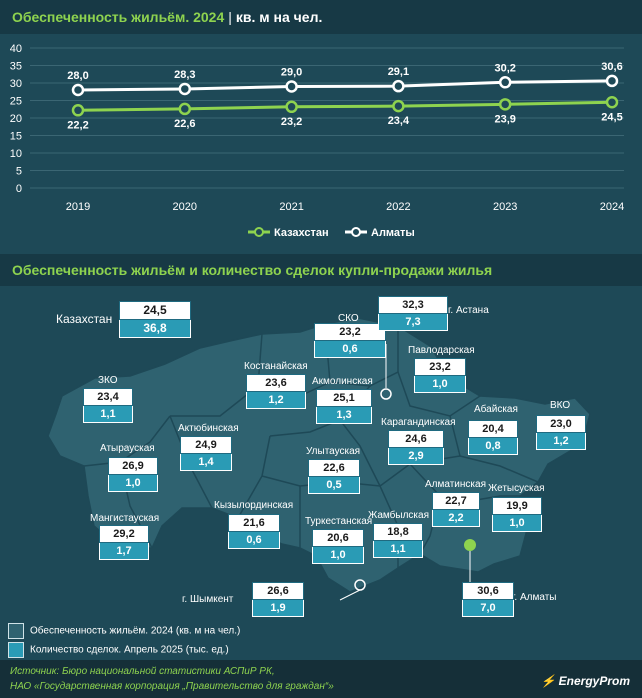  Describe the element at coordinates (418, 422) in the screenshot. I see `region-label-karaganda: Карагандинская` at that location.